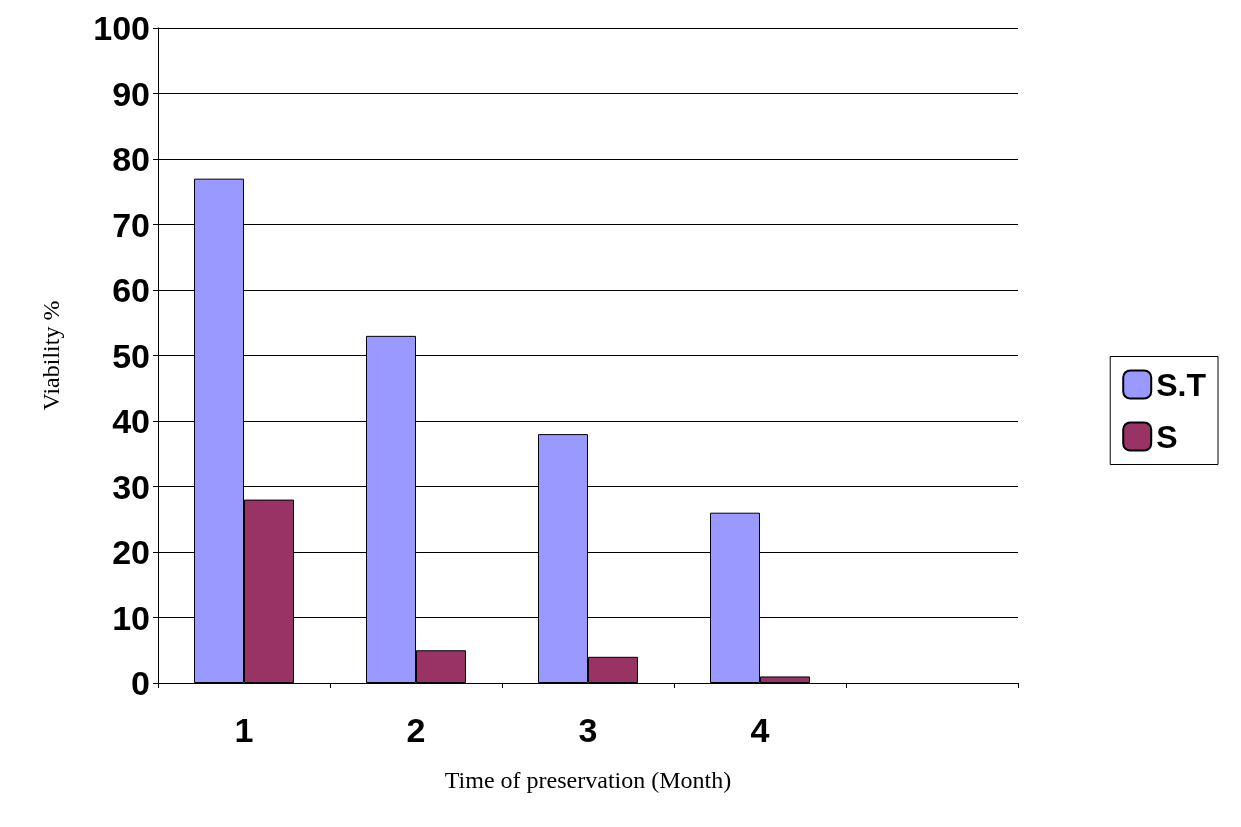 Image resolution: width=1241 pixels, height=827 pixels. Describe the element at coordinates (131, 355) in the screenshot. I see `y-tick-label: 50` at that location.